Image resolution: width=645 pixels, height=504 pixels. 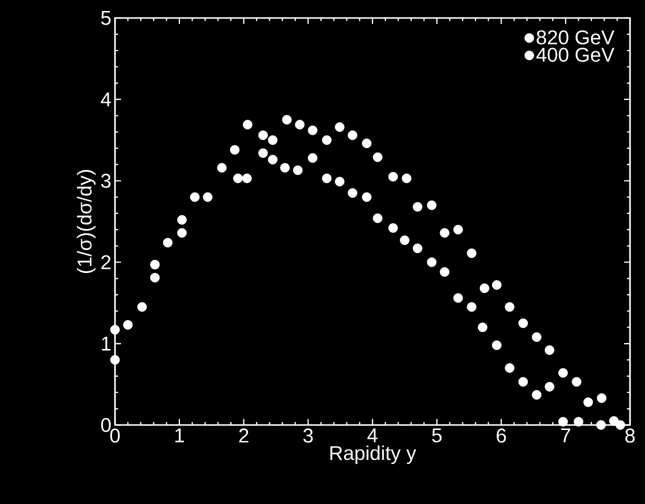 I want to click on y-tick-label: 1, so click(x=106, y=343).